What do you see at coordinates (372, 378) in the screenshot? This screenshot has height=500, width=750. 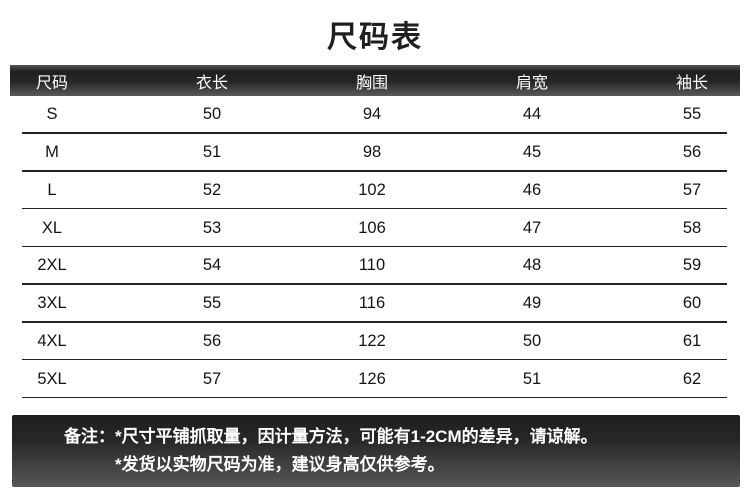 I see `table-cell: 126` at bounding box center [372, 378].